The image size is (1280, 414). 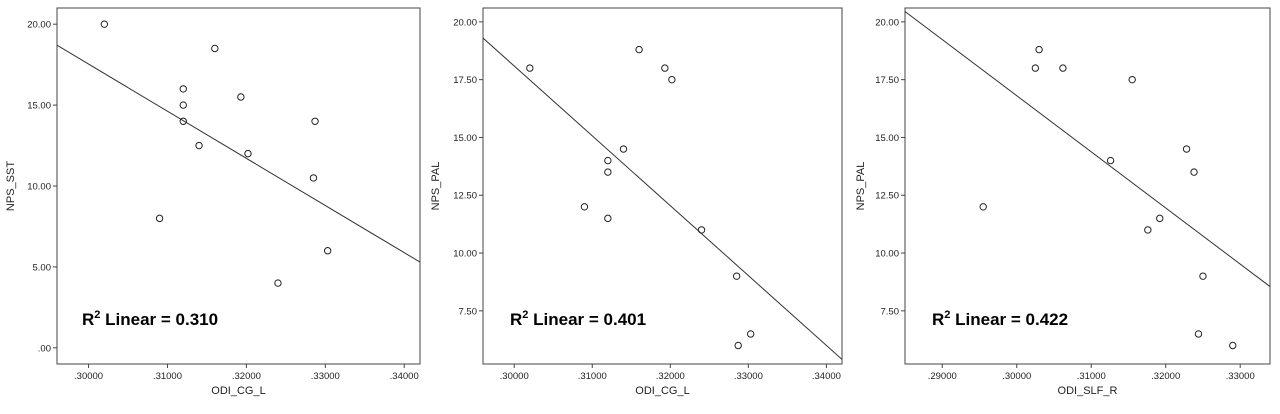 What do you see at coordinates (159, 319) in the screenshot?
I see `r-squared-value: Linear = 0.310` at bounding box center [159, 319].